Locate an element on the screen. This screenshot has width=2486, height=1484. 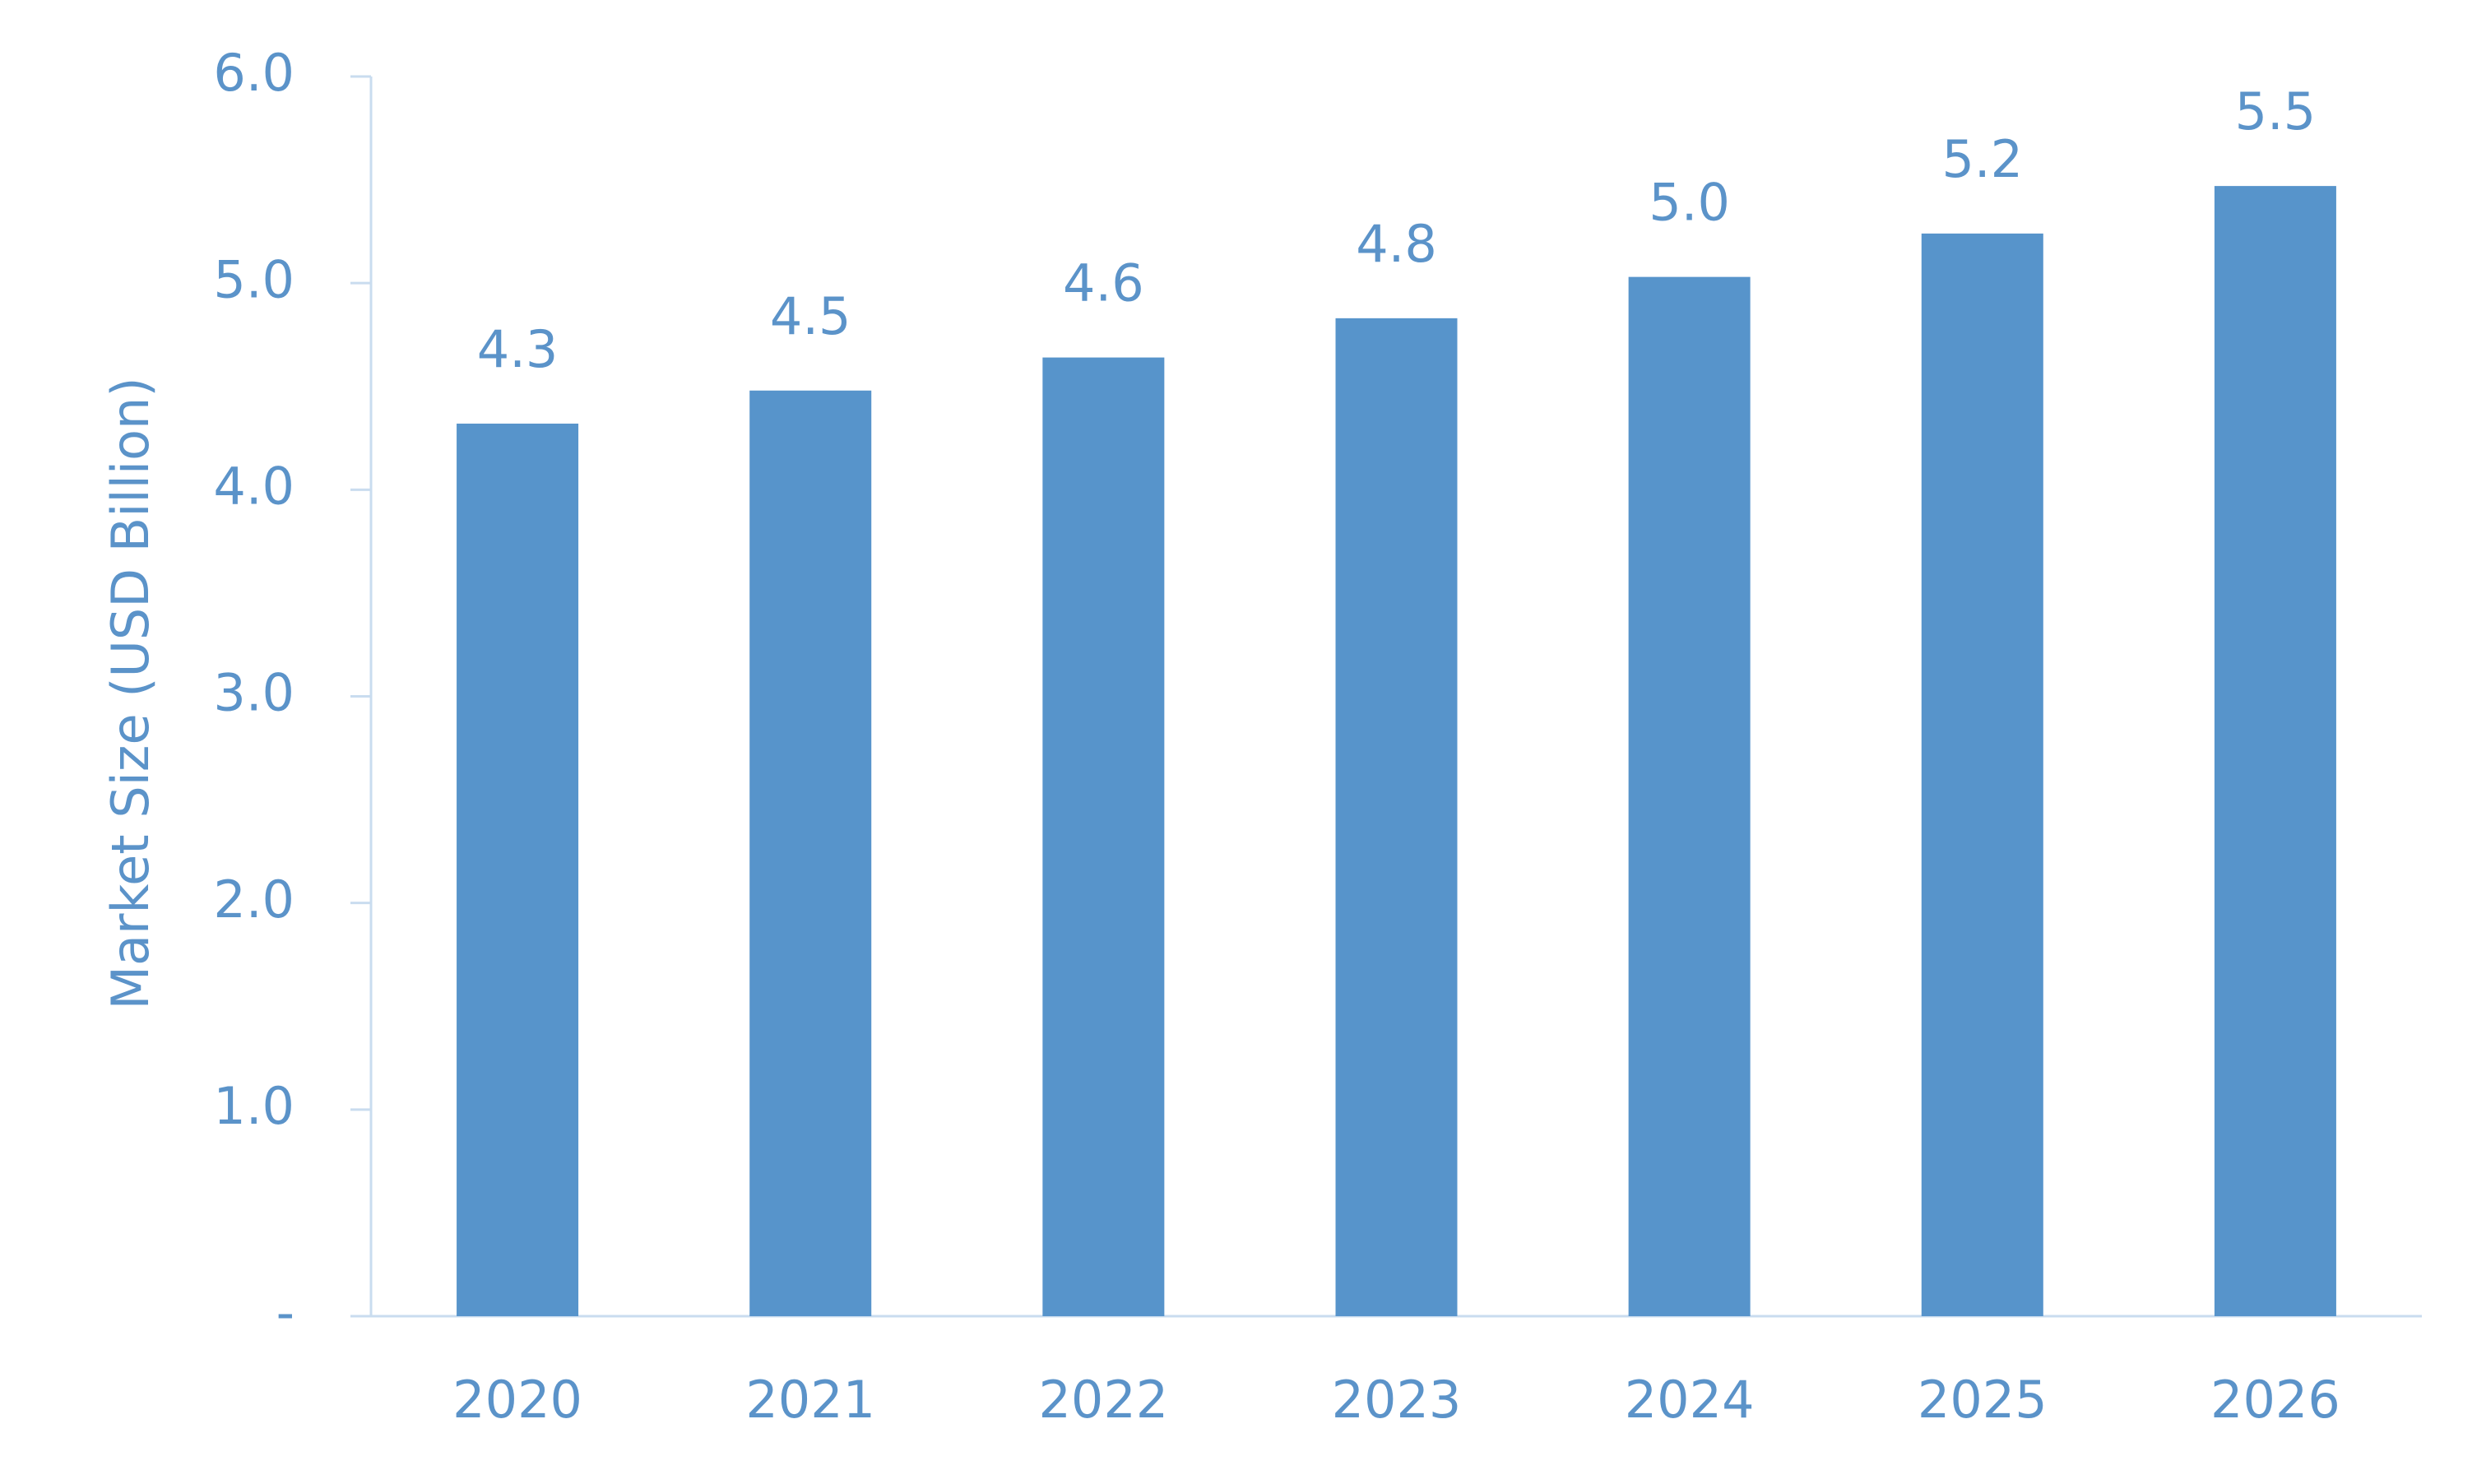
y-tick-label: 4.0 is located at coordinates (254, 486).